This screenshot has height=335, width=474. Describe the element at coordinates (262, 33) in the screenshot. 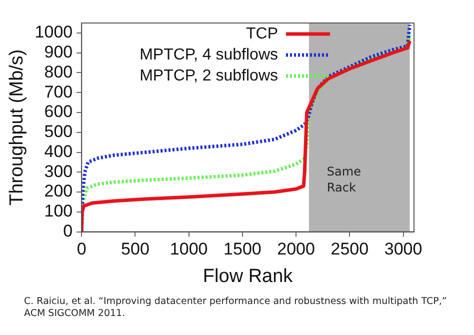

I see `legend-label: TCP` at that location.